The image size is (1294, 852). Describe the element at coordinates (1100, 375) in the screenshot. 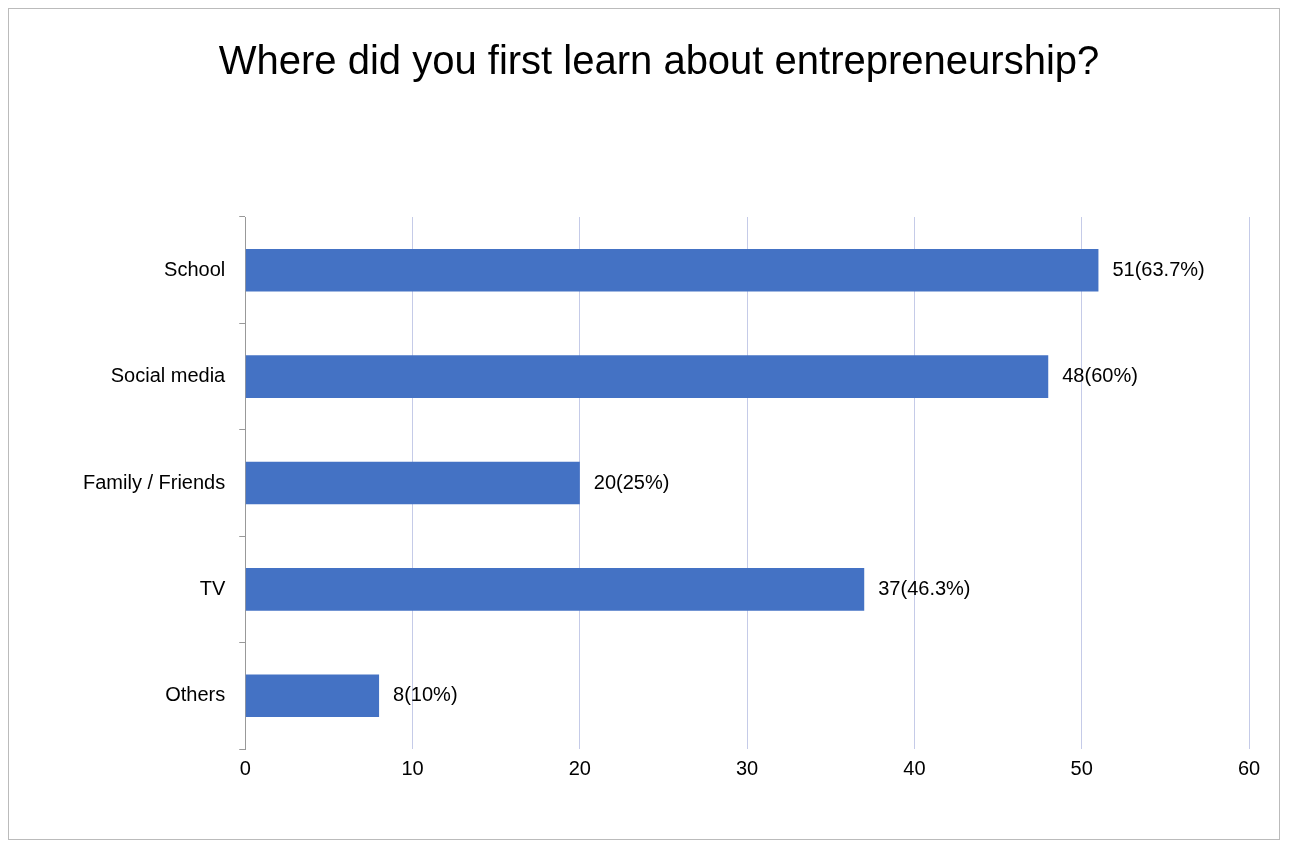

I see `data-label: 48(60%)` at that location.